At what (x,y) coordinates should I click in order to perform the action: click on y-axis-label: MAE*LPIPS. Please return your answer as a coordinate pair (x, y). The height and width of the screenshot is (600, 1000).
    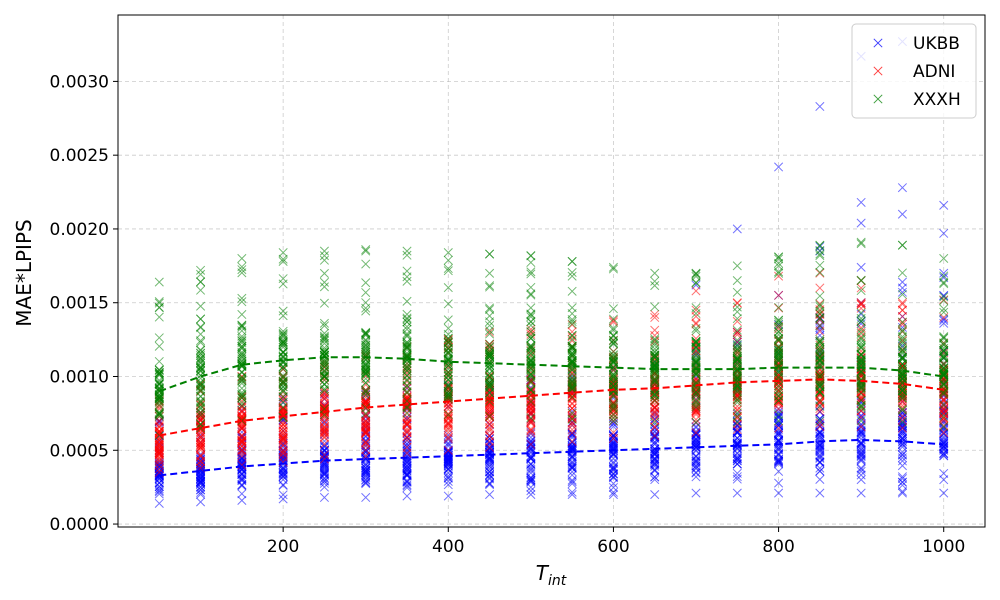
    Looking at the image, I should click on (24, 272).